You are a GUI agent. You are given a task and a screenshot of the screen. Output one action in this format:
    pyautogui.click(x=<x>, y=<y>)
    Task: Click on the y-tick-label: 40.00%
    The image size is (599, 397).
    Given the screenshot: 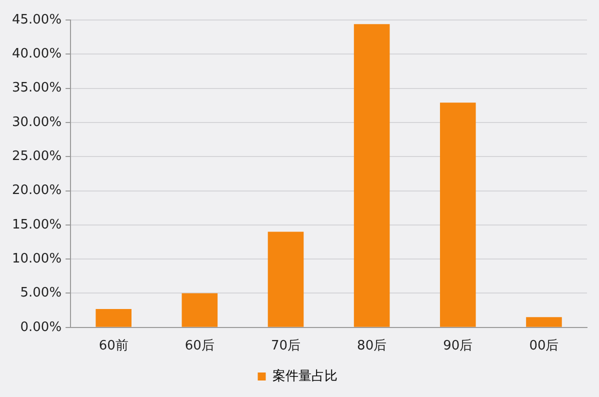 What is the action you would take?
    pyautogui.click(x=37, y=54)
    